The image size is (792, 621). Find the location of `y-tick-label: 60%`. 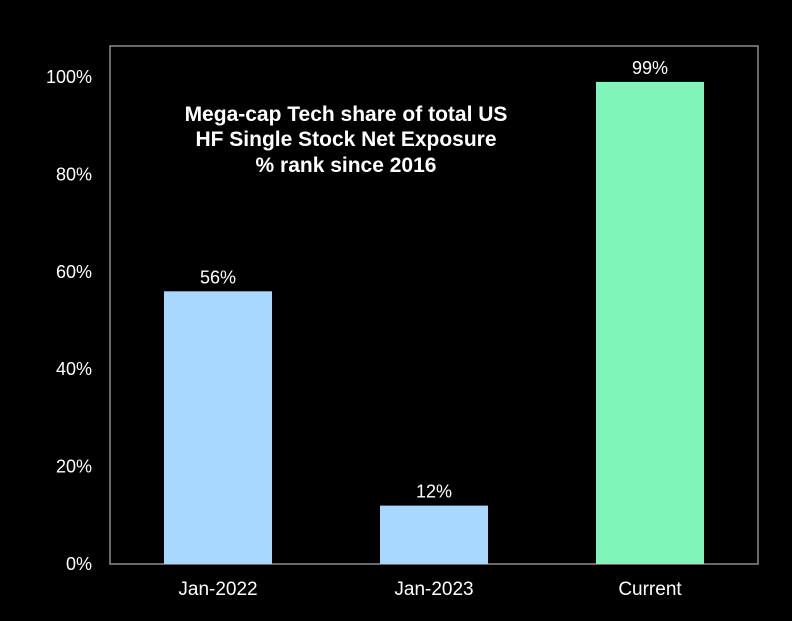

y-tick-label: 60% is located at coordinates (74, 272).